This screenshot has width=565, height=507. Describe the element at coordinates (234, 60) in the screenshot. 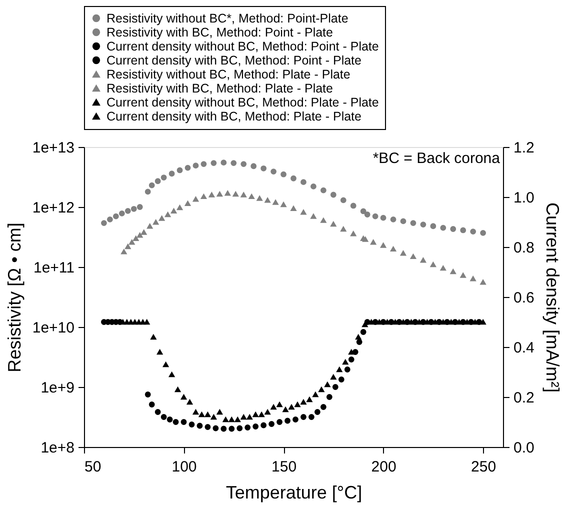

I see `legend-label: Current density with BC, Method: Point - Plate` at that location.